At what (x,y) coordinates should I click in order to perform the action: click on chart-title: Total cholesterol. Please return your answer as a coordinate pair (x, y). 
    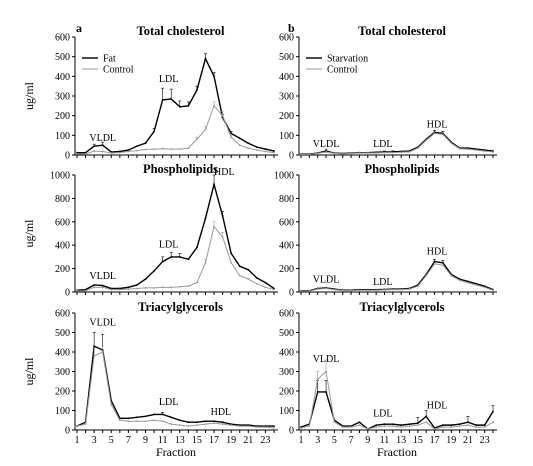
    Looking at the image, I should click on (181, 31).